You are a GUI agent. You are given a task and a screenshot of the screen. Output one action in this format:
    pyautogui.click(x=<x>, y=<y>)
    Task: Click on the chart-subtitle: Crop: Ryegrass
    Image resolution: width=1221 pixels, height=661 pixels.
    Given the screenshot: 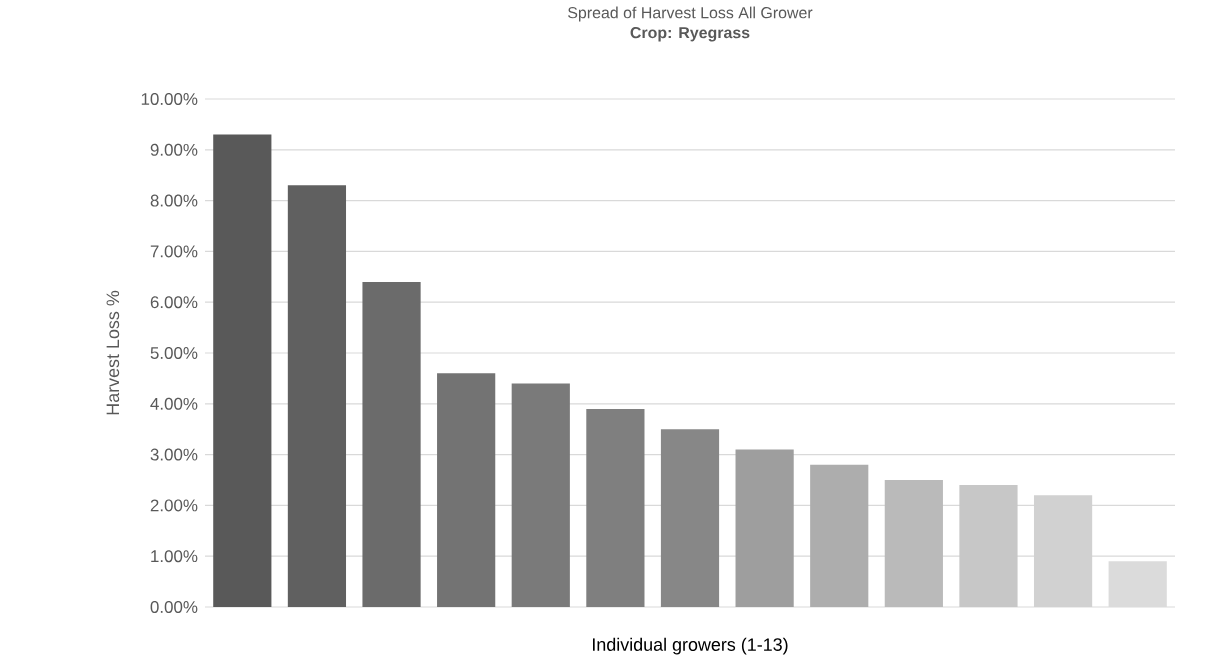 What is the action you would take?
    pyautogui.click(x=690, y=34)
    